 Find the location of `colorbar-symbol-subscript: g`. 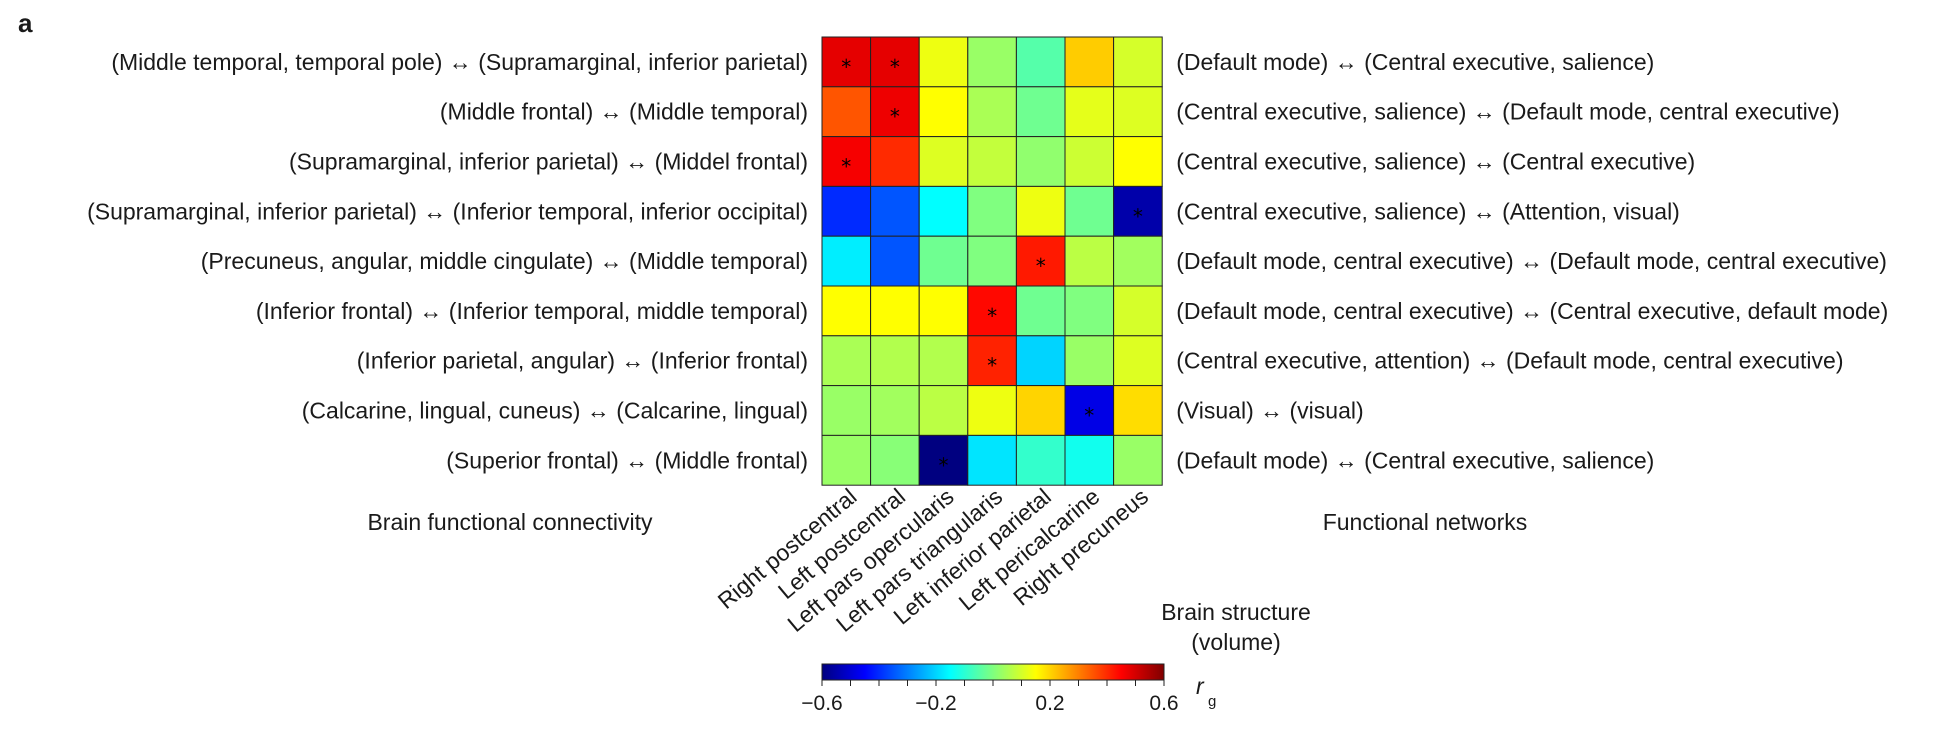

colorbar-symbol-subscript: g is located at coordinates (1212, 701).